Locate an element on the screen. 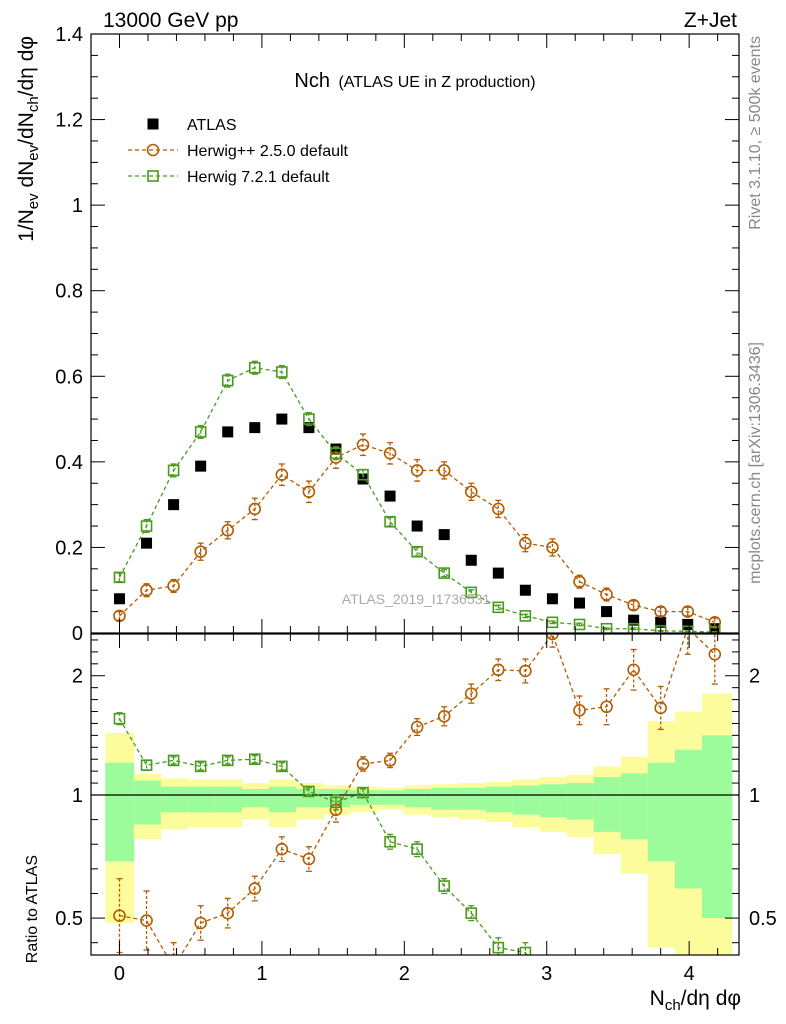 This screenshot has height=1024, width=786. rivet-label: Rivet 3.1.10, ≥ 500k events is located at coordinates (755, 133).